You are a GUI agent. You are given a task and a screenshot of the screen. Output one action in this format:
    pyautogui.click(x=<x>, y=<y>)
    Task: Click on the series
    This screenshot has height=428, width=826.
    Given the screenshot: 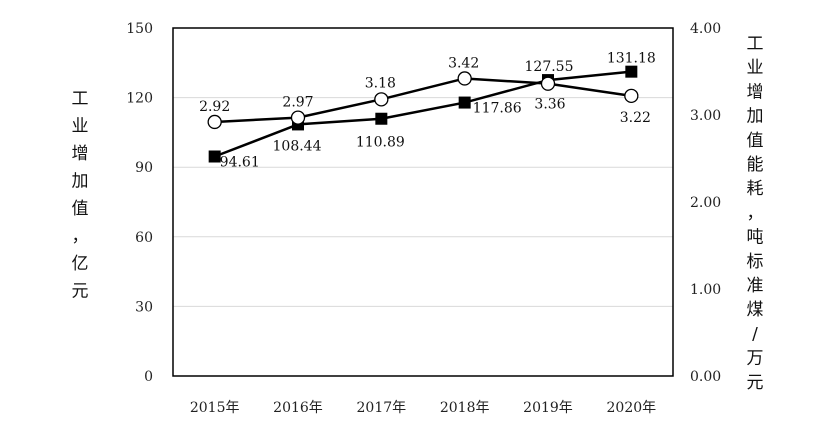 What is the action you would take?
    pyautogui.click(x=423, y=114)
    